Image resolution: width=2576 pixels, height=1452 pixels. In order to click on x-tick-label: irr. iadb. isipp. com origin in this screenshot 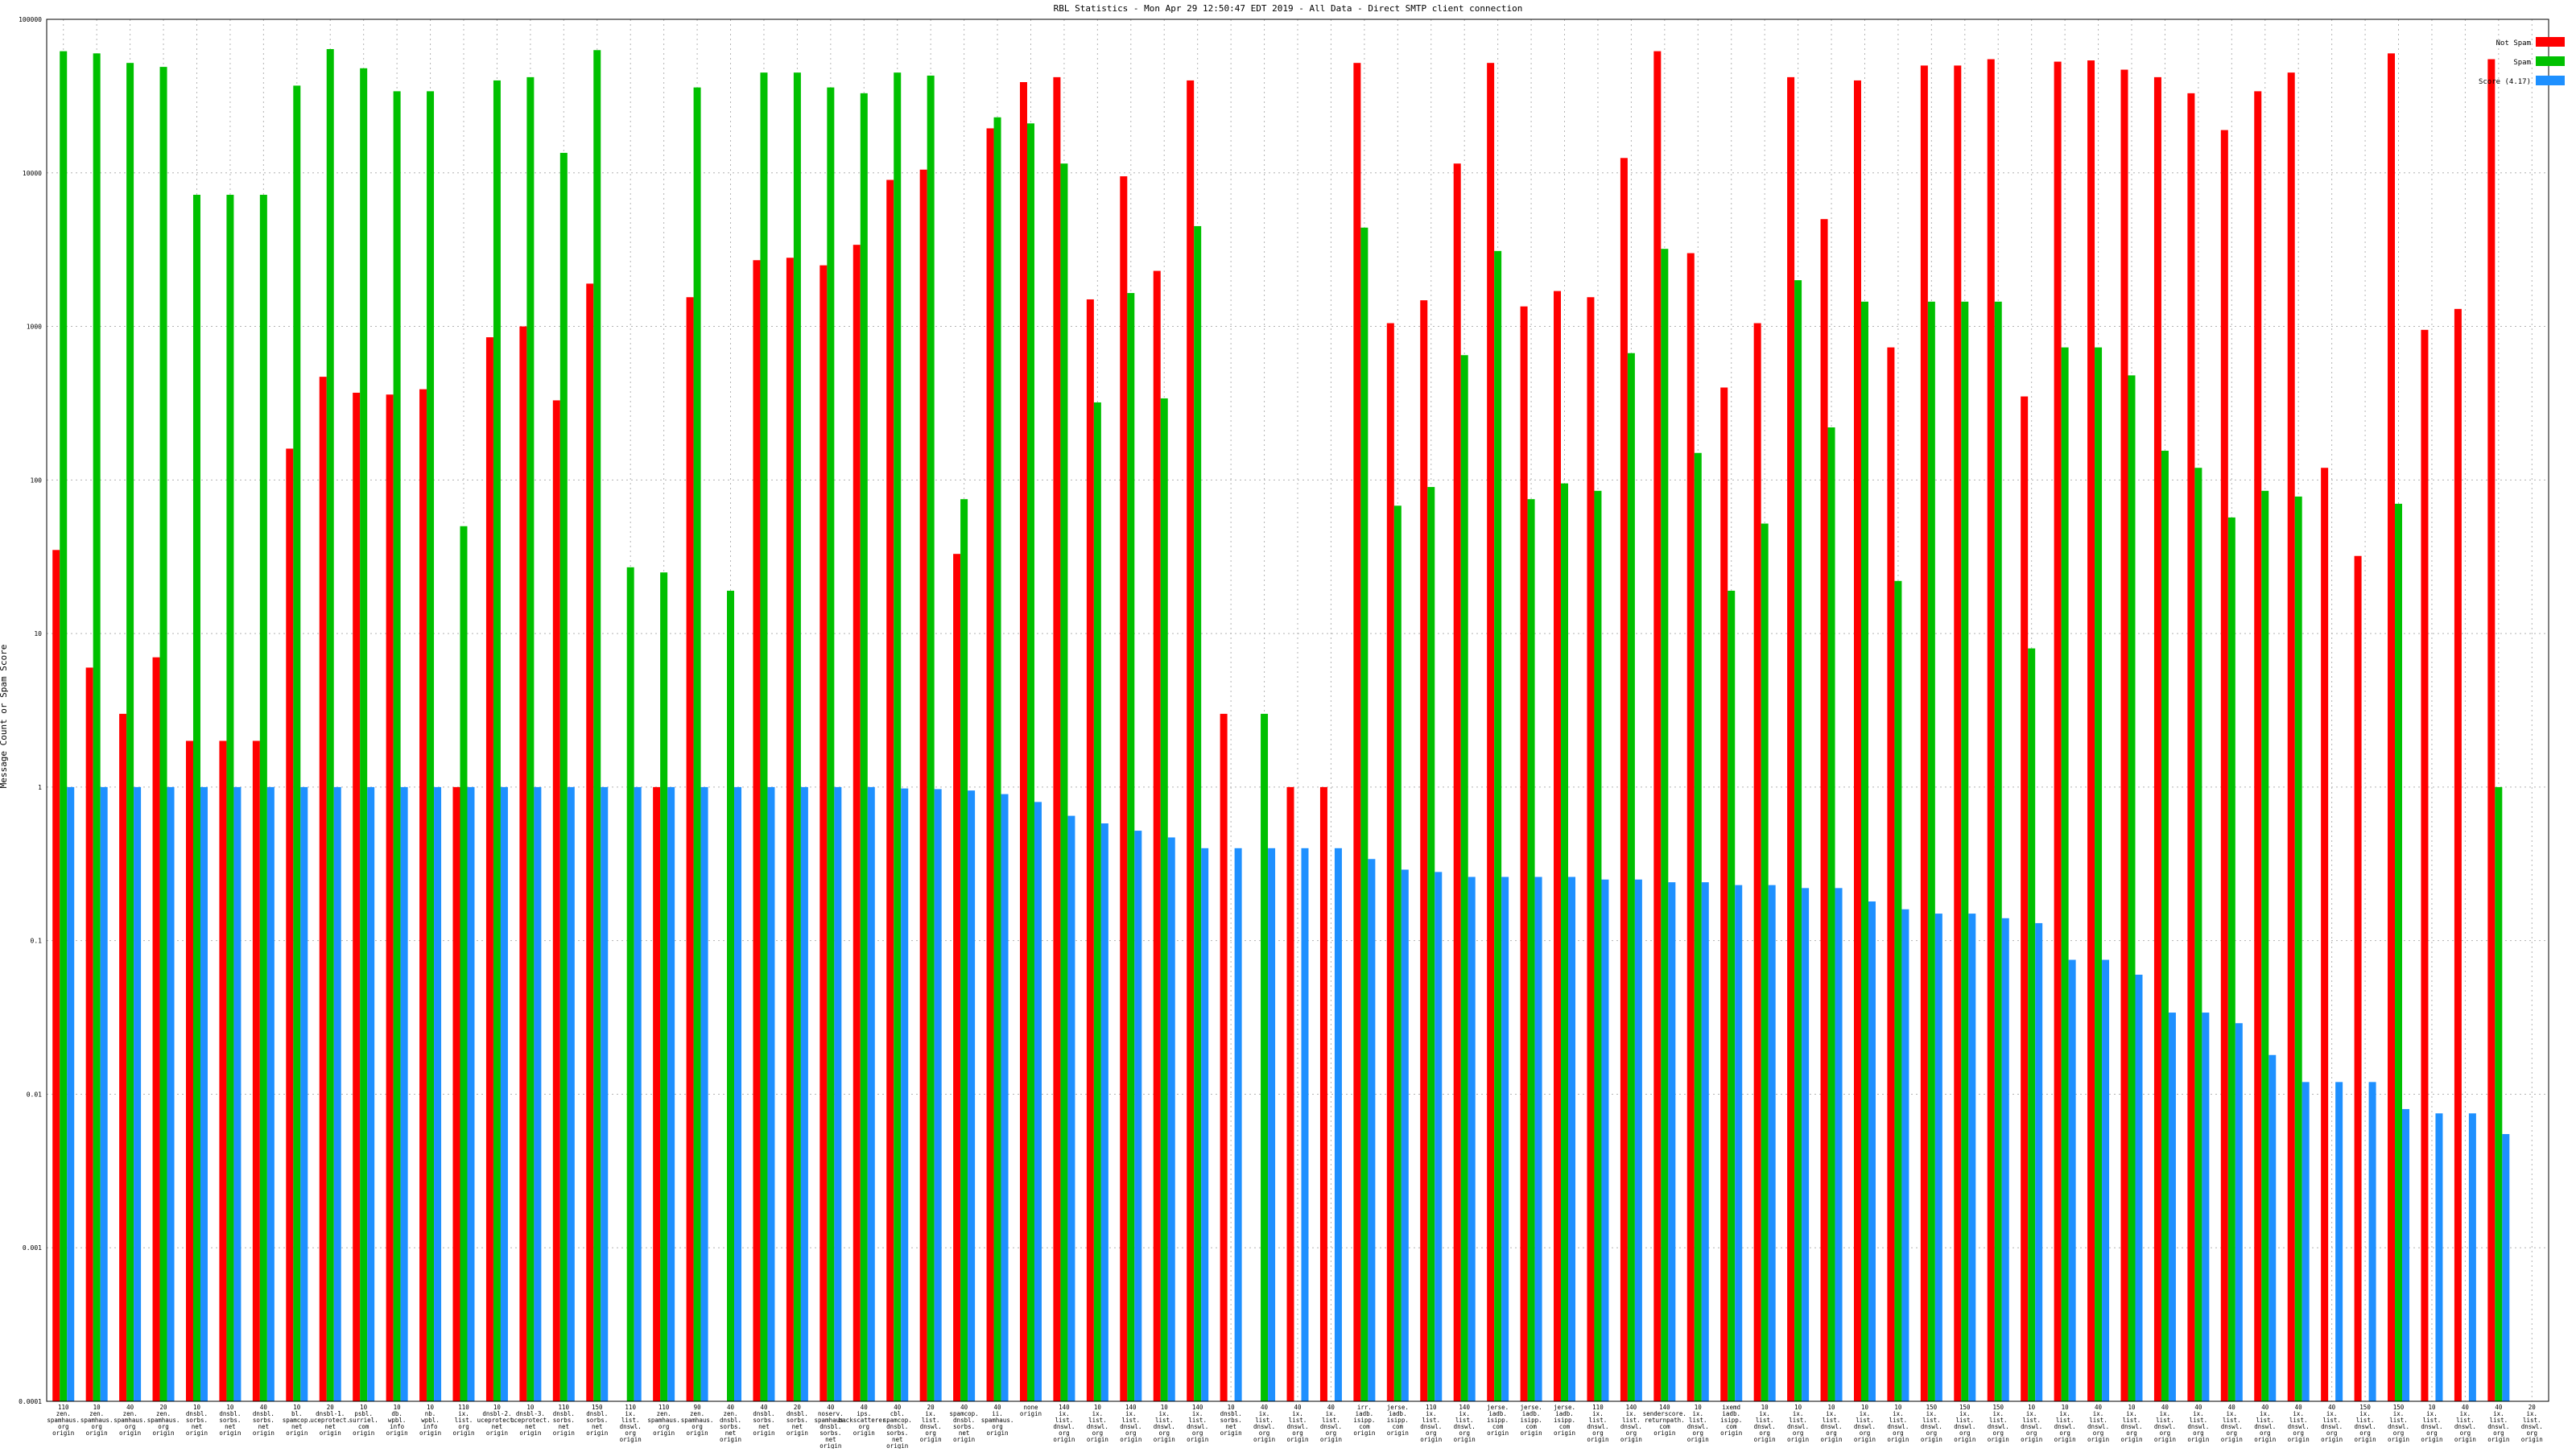, I will do `click(1364, 1420)`.